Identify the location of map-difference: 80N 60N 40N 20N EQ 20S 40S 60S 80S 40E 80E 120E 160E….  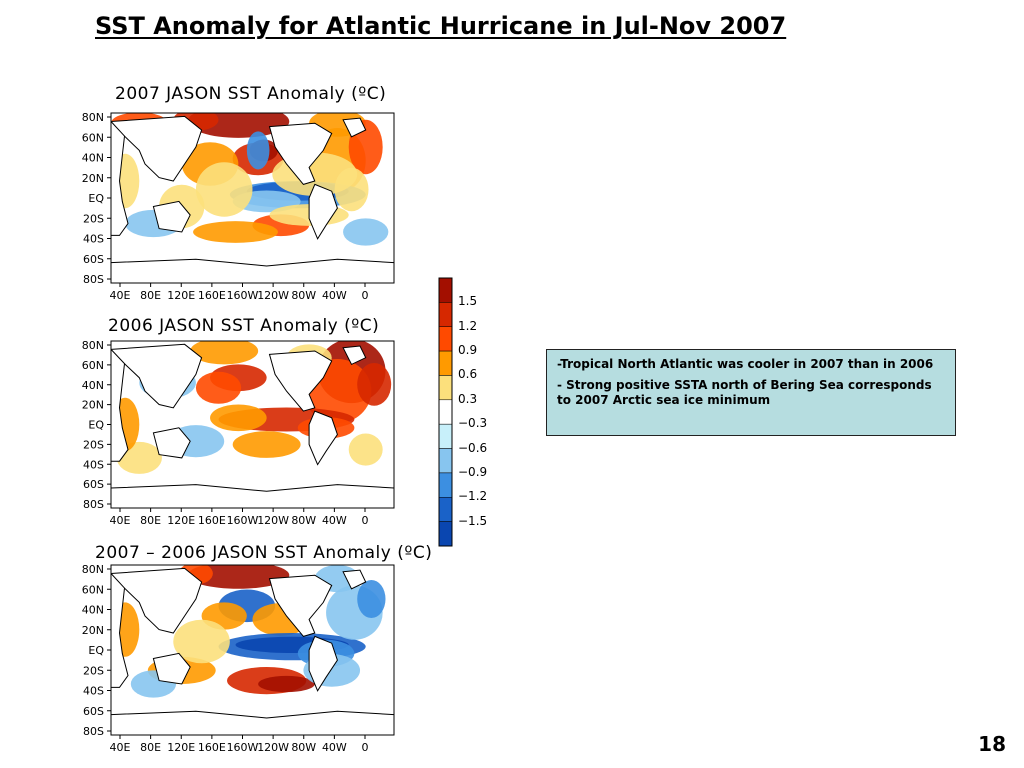
(238, 658).